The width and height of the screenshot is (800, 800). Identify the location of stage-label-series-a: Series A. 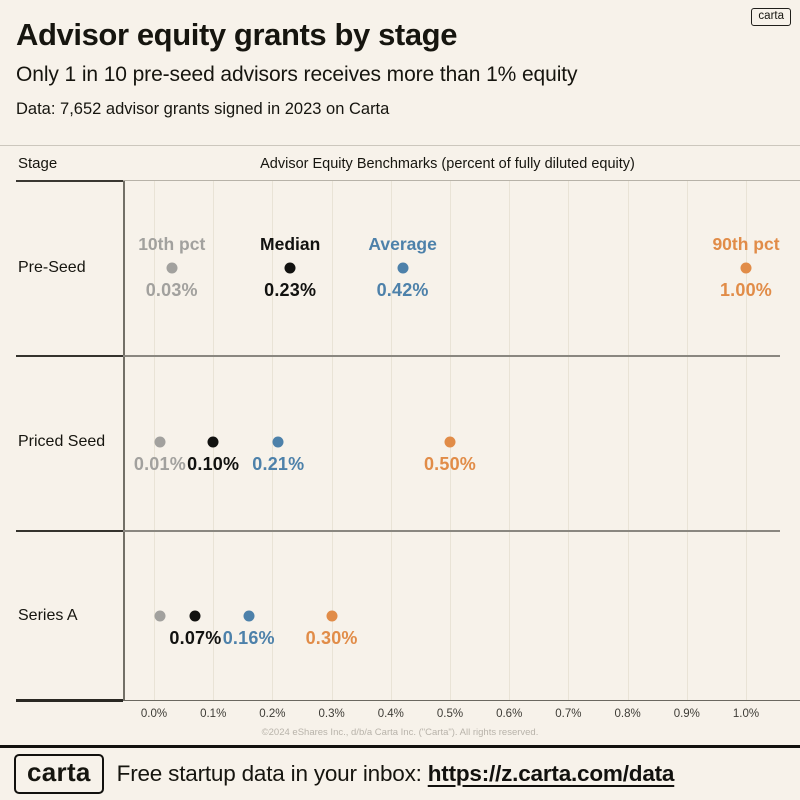
(48, 615).